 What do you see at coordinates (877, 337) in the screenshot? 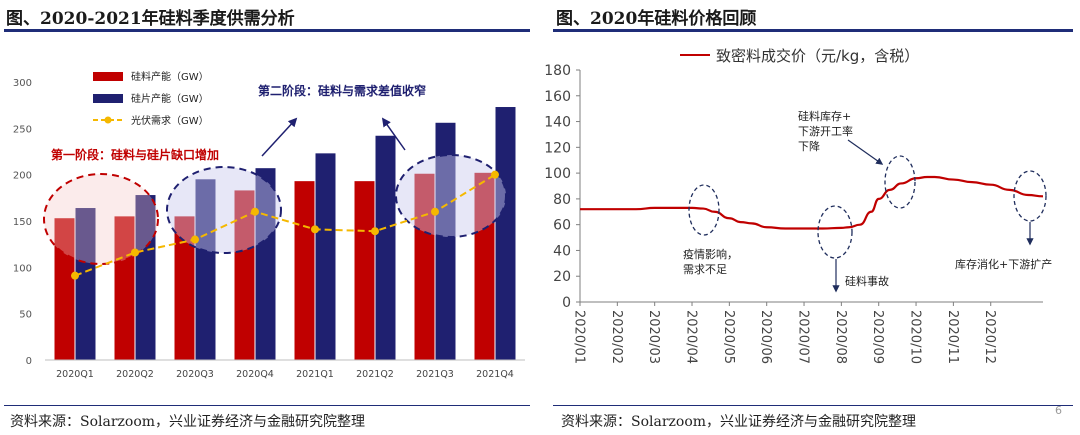
I see `x-tick-label: 2020/09` at bounding box center [877, 337].